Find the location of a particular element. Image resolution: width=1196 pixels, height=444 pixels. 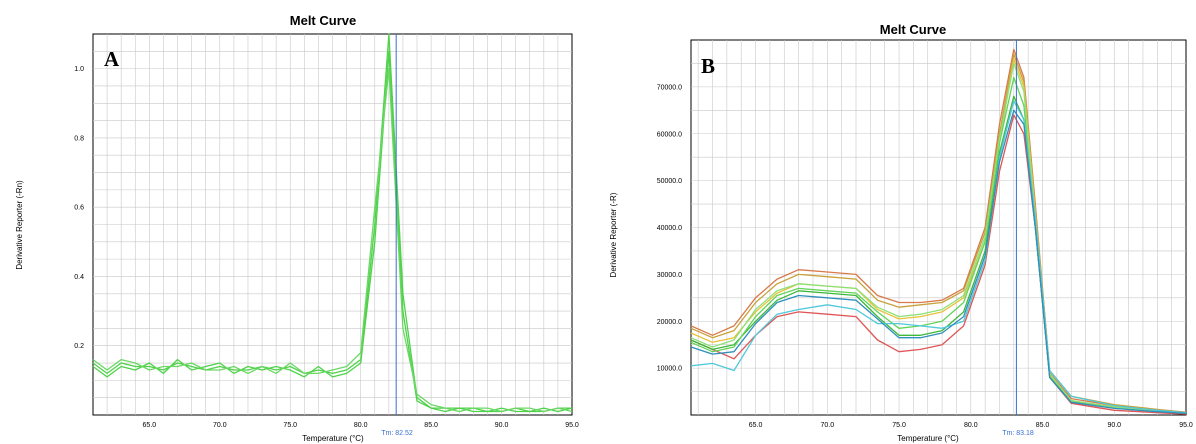

y-tick-label: 70000.0 is located at coordinates (669, 87).